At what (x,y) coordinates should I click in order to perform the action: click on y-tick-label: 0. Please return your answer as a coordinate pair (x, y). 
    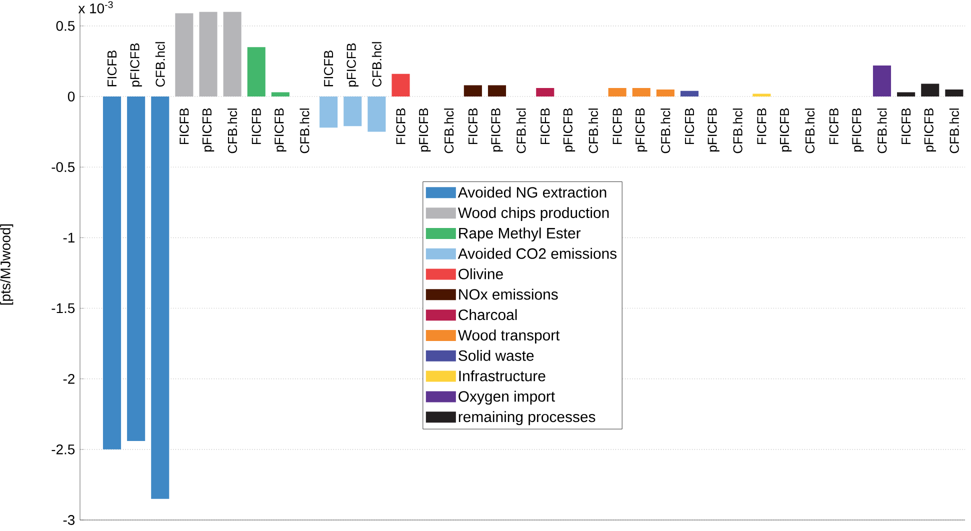
    Looking at the image, I should click on (71, 97).